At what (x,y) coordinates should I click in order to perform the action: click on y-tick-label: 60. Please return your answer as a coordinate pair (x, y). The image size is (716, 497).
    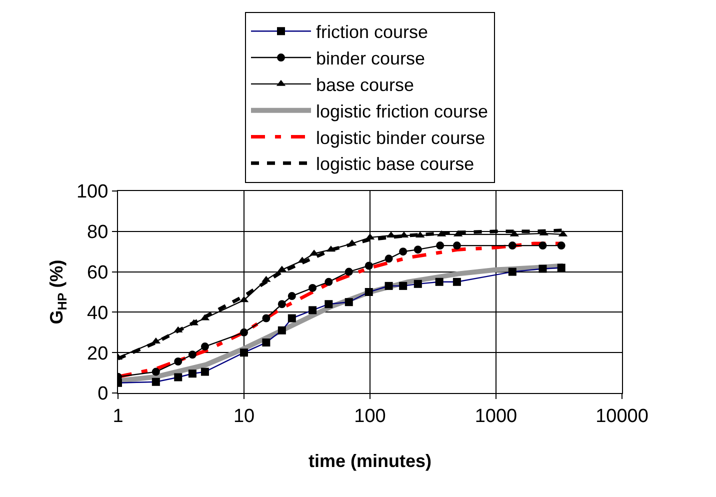
    Looking at the image, I should click on (97, 273).